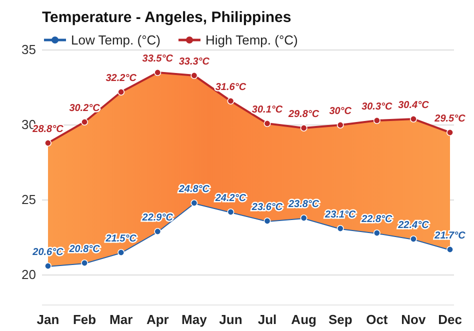 The width and height of the screenshot is (474, 331). Describe the element at coordinates (29, 200) in the screenshot. I see `y-tick-label: 25` at that location.